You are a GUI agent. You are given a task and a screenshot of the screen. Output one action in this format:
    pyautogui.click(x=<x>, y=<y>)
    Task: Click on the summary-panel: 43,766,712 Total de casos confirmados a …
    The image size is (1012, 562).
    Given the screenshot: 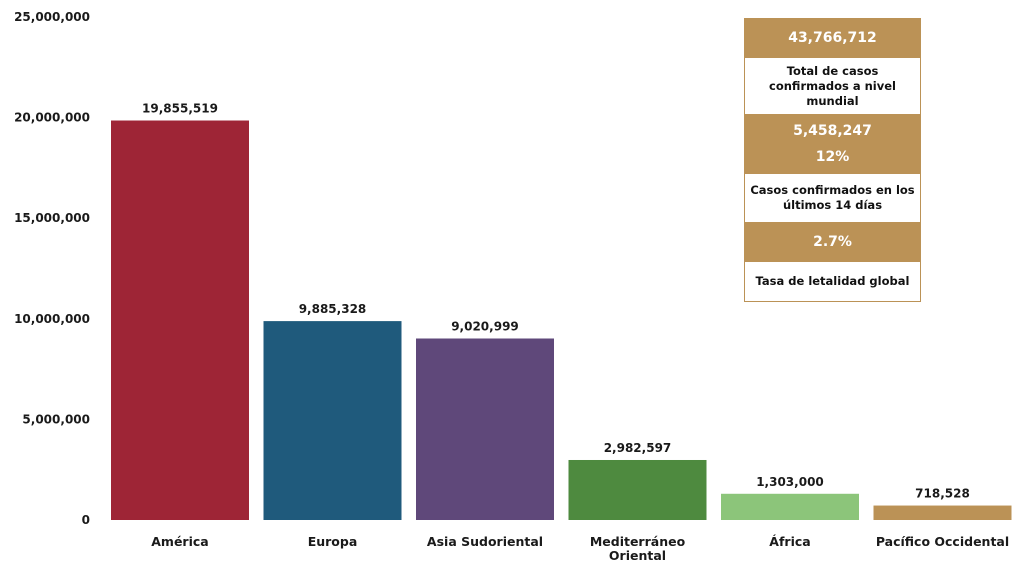 What is the action you would take?
    pyautogui.click(x=832, y=160)
    